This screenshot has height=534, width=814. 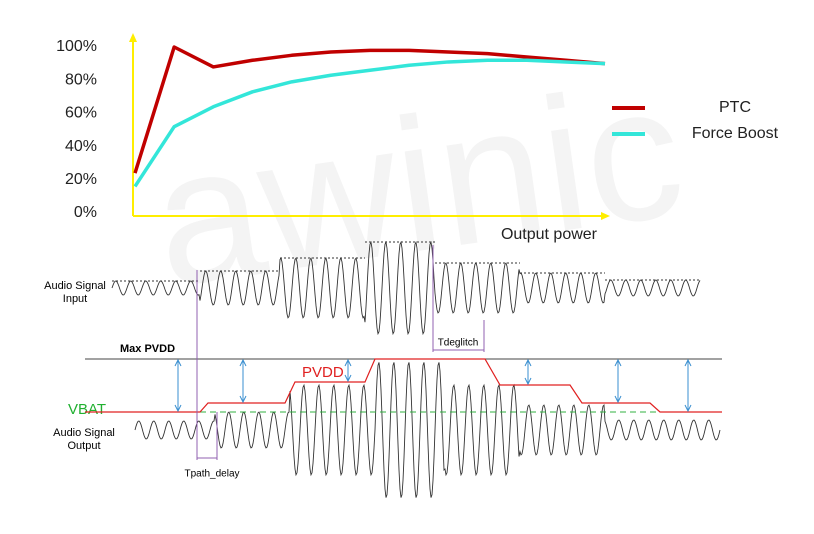 What do you see at coordinates (75, 286) in the screenshot?
I see `input-label: Audio Signal` at bounding box center [75, 286].